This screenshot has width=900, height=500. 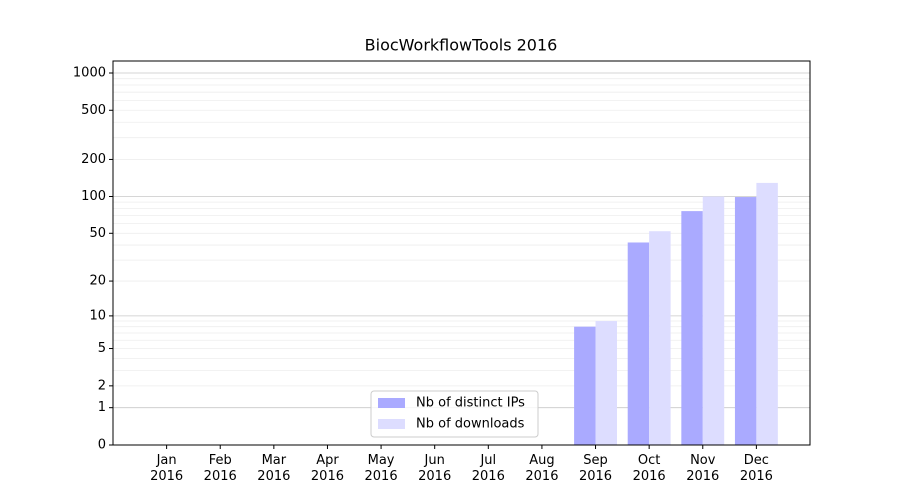 I want to click on y-tick-label: 200, so click(x=93, y=159).